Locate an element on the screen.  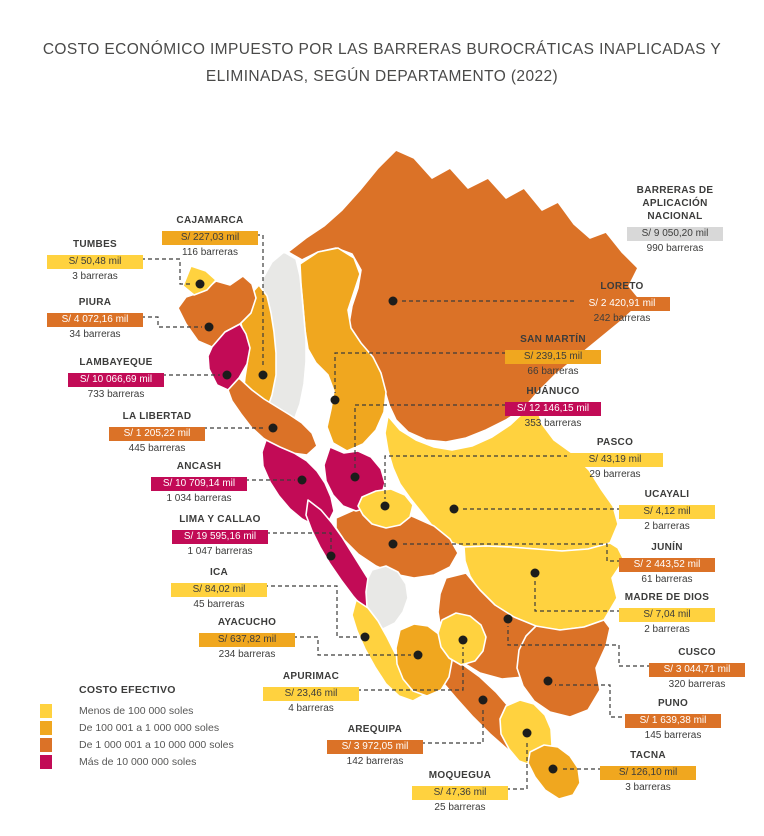
map-region-san-martin is located at coordinates (343, 349).